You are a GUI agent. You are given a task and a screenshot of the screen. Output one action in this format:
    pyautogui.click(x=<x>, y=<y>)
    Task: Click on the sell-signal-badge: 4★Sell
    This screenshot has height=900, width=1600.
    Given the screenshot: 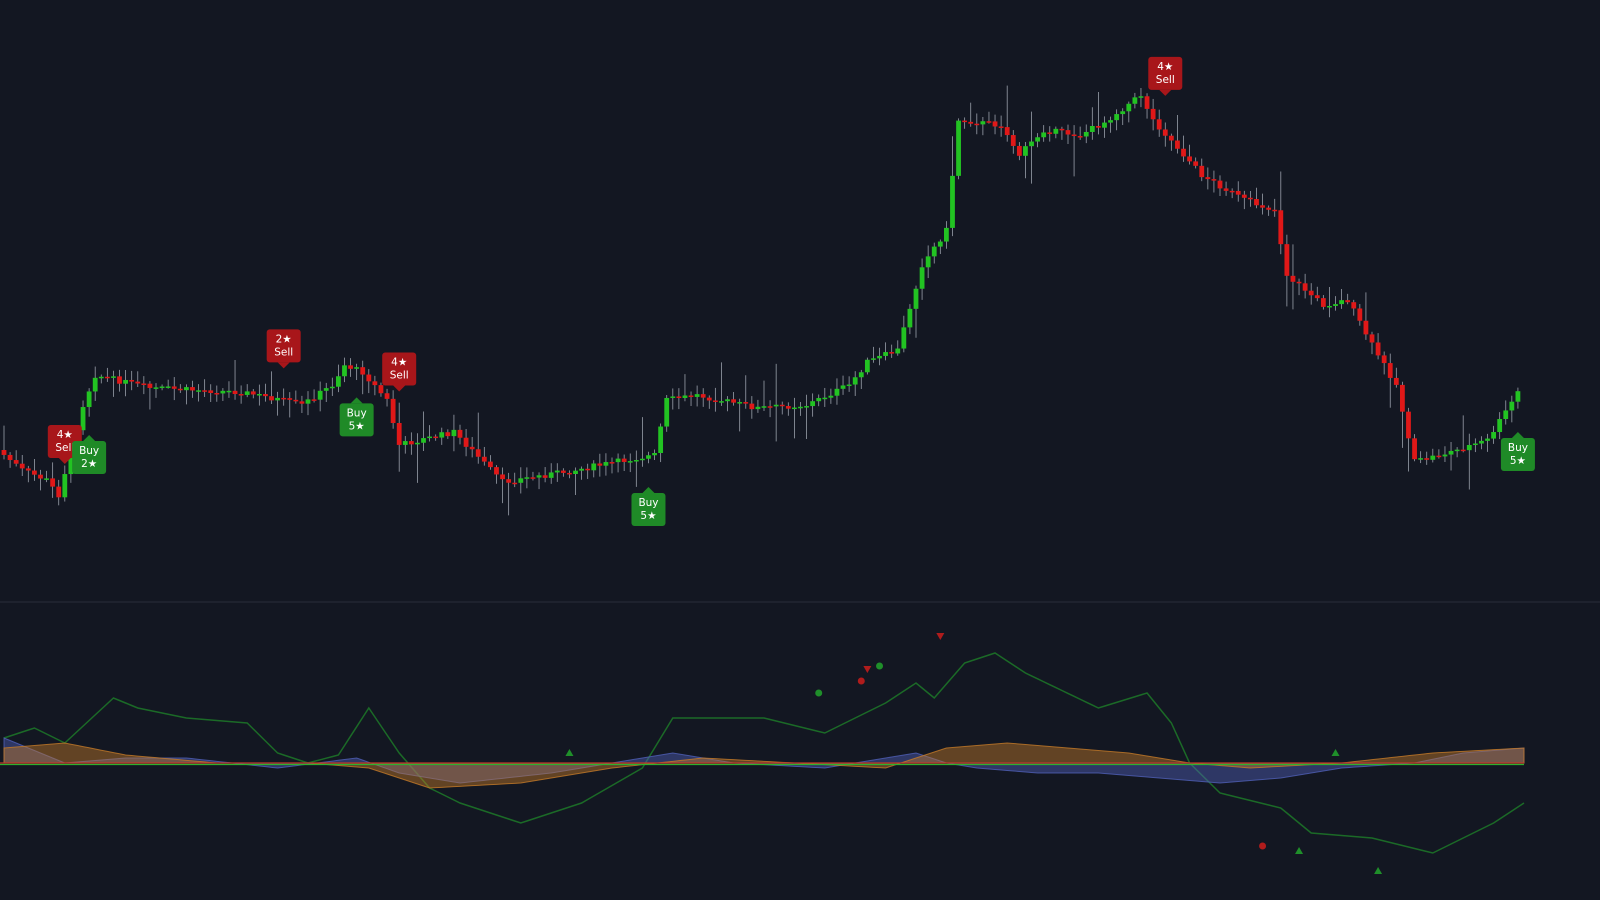 What is the action you would take?
    pyautogui.click(x=399, y=372)
    